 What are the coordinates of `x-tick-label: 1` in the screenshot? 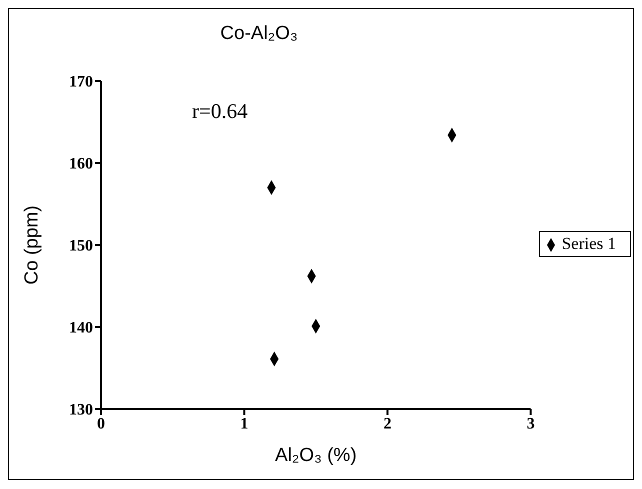 It's located at (244, 423).